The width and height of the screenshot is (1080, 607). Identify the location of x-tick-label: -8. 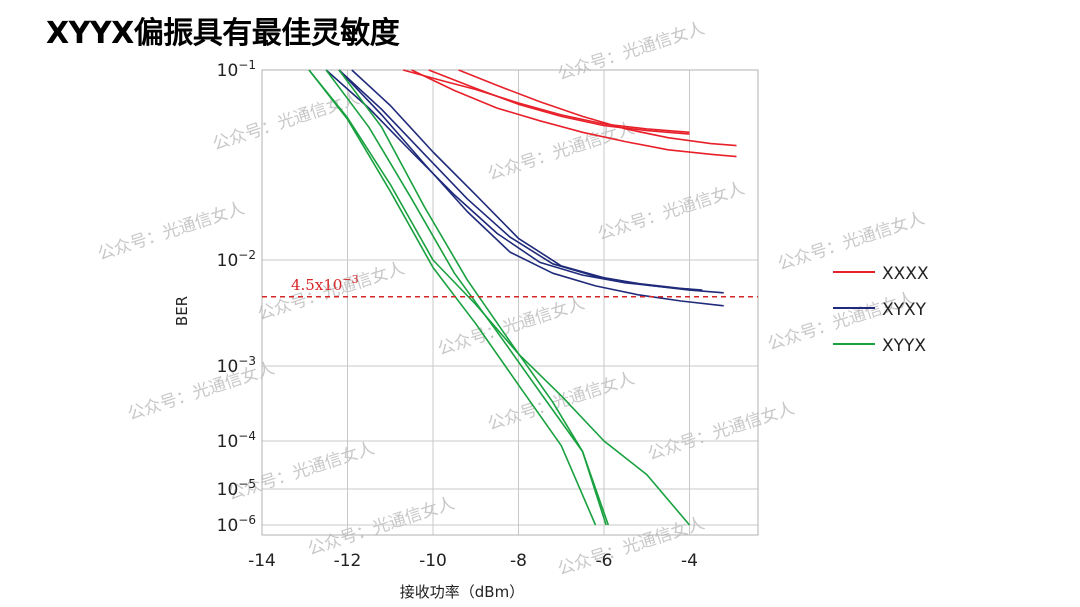
(518, 561).